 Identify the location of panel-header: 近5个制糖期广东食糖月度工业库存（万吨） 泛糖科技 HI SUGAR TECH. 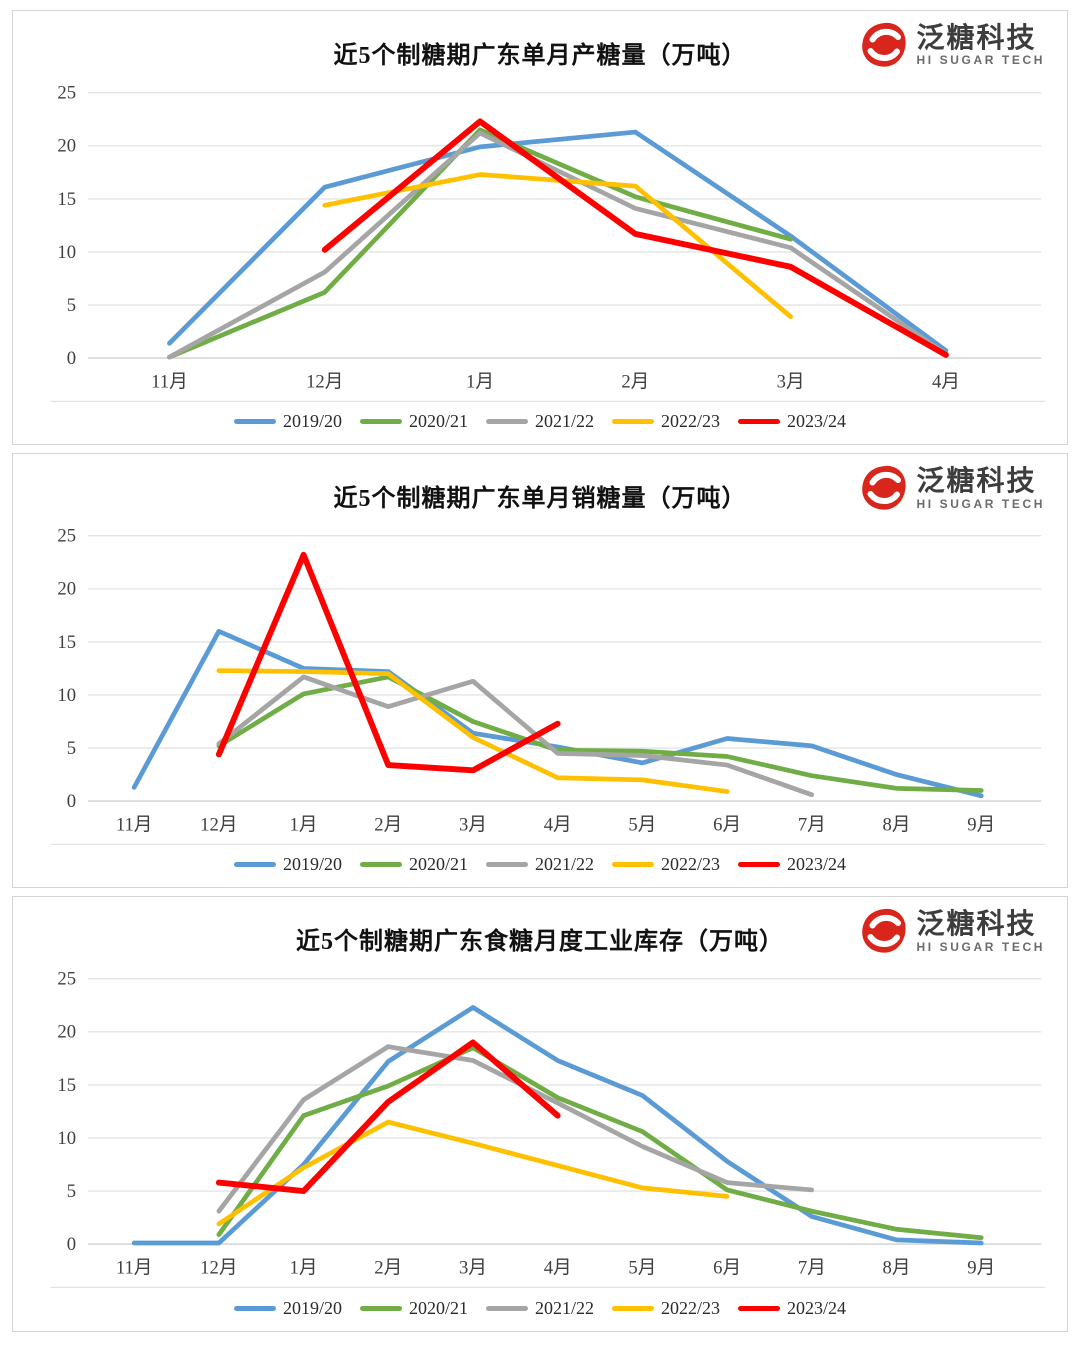
(540, 934).